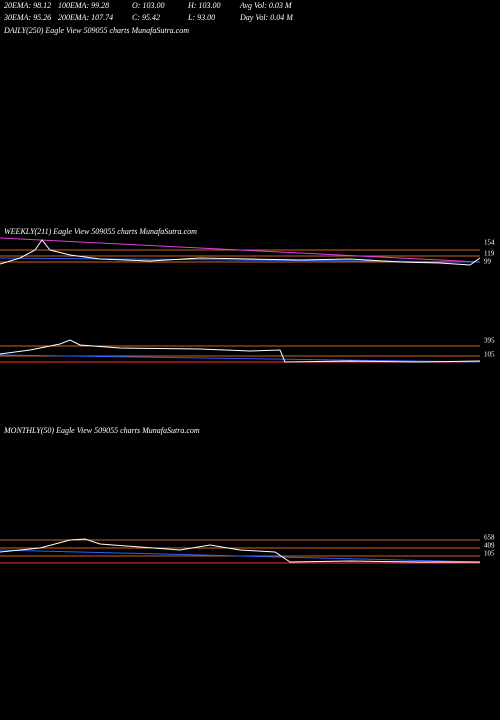 The image size is (500, 720). I want to click on weekly-lower-lines, so click(240, 351).